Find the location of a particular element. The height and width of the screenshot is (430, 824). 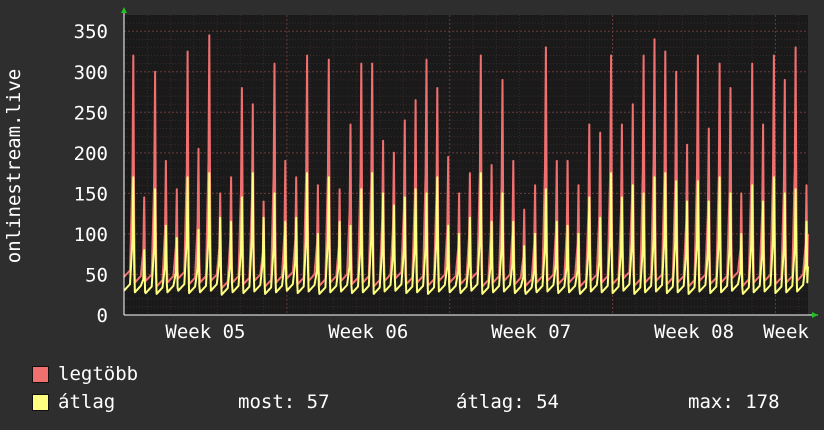

x-tick-label: Week is located at coordinates (786, 332).